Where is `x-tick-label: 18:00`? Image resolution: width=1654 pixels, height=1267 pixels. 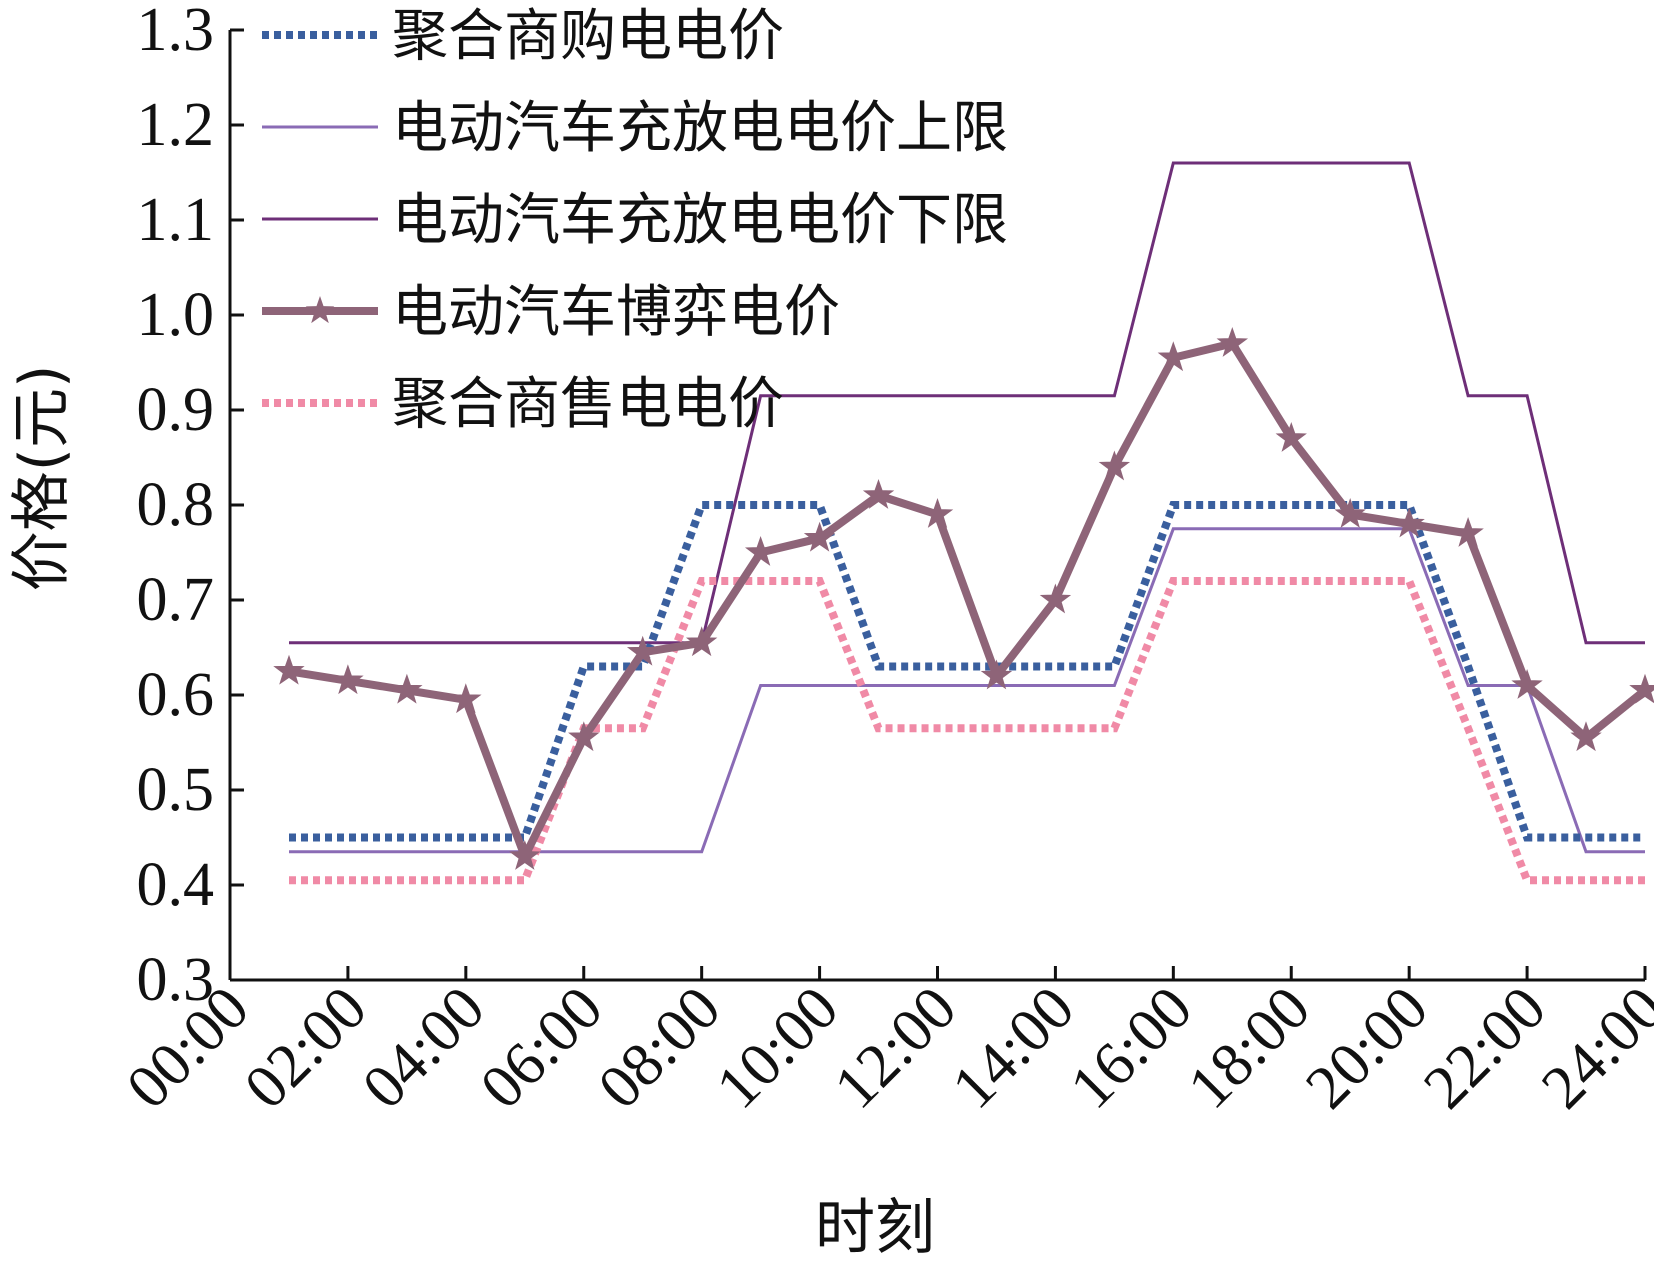
x-tick-label: 18:00 is located at coordinates (1249, 1048).